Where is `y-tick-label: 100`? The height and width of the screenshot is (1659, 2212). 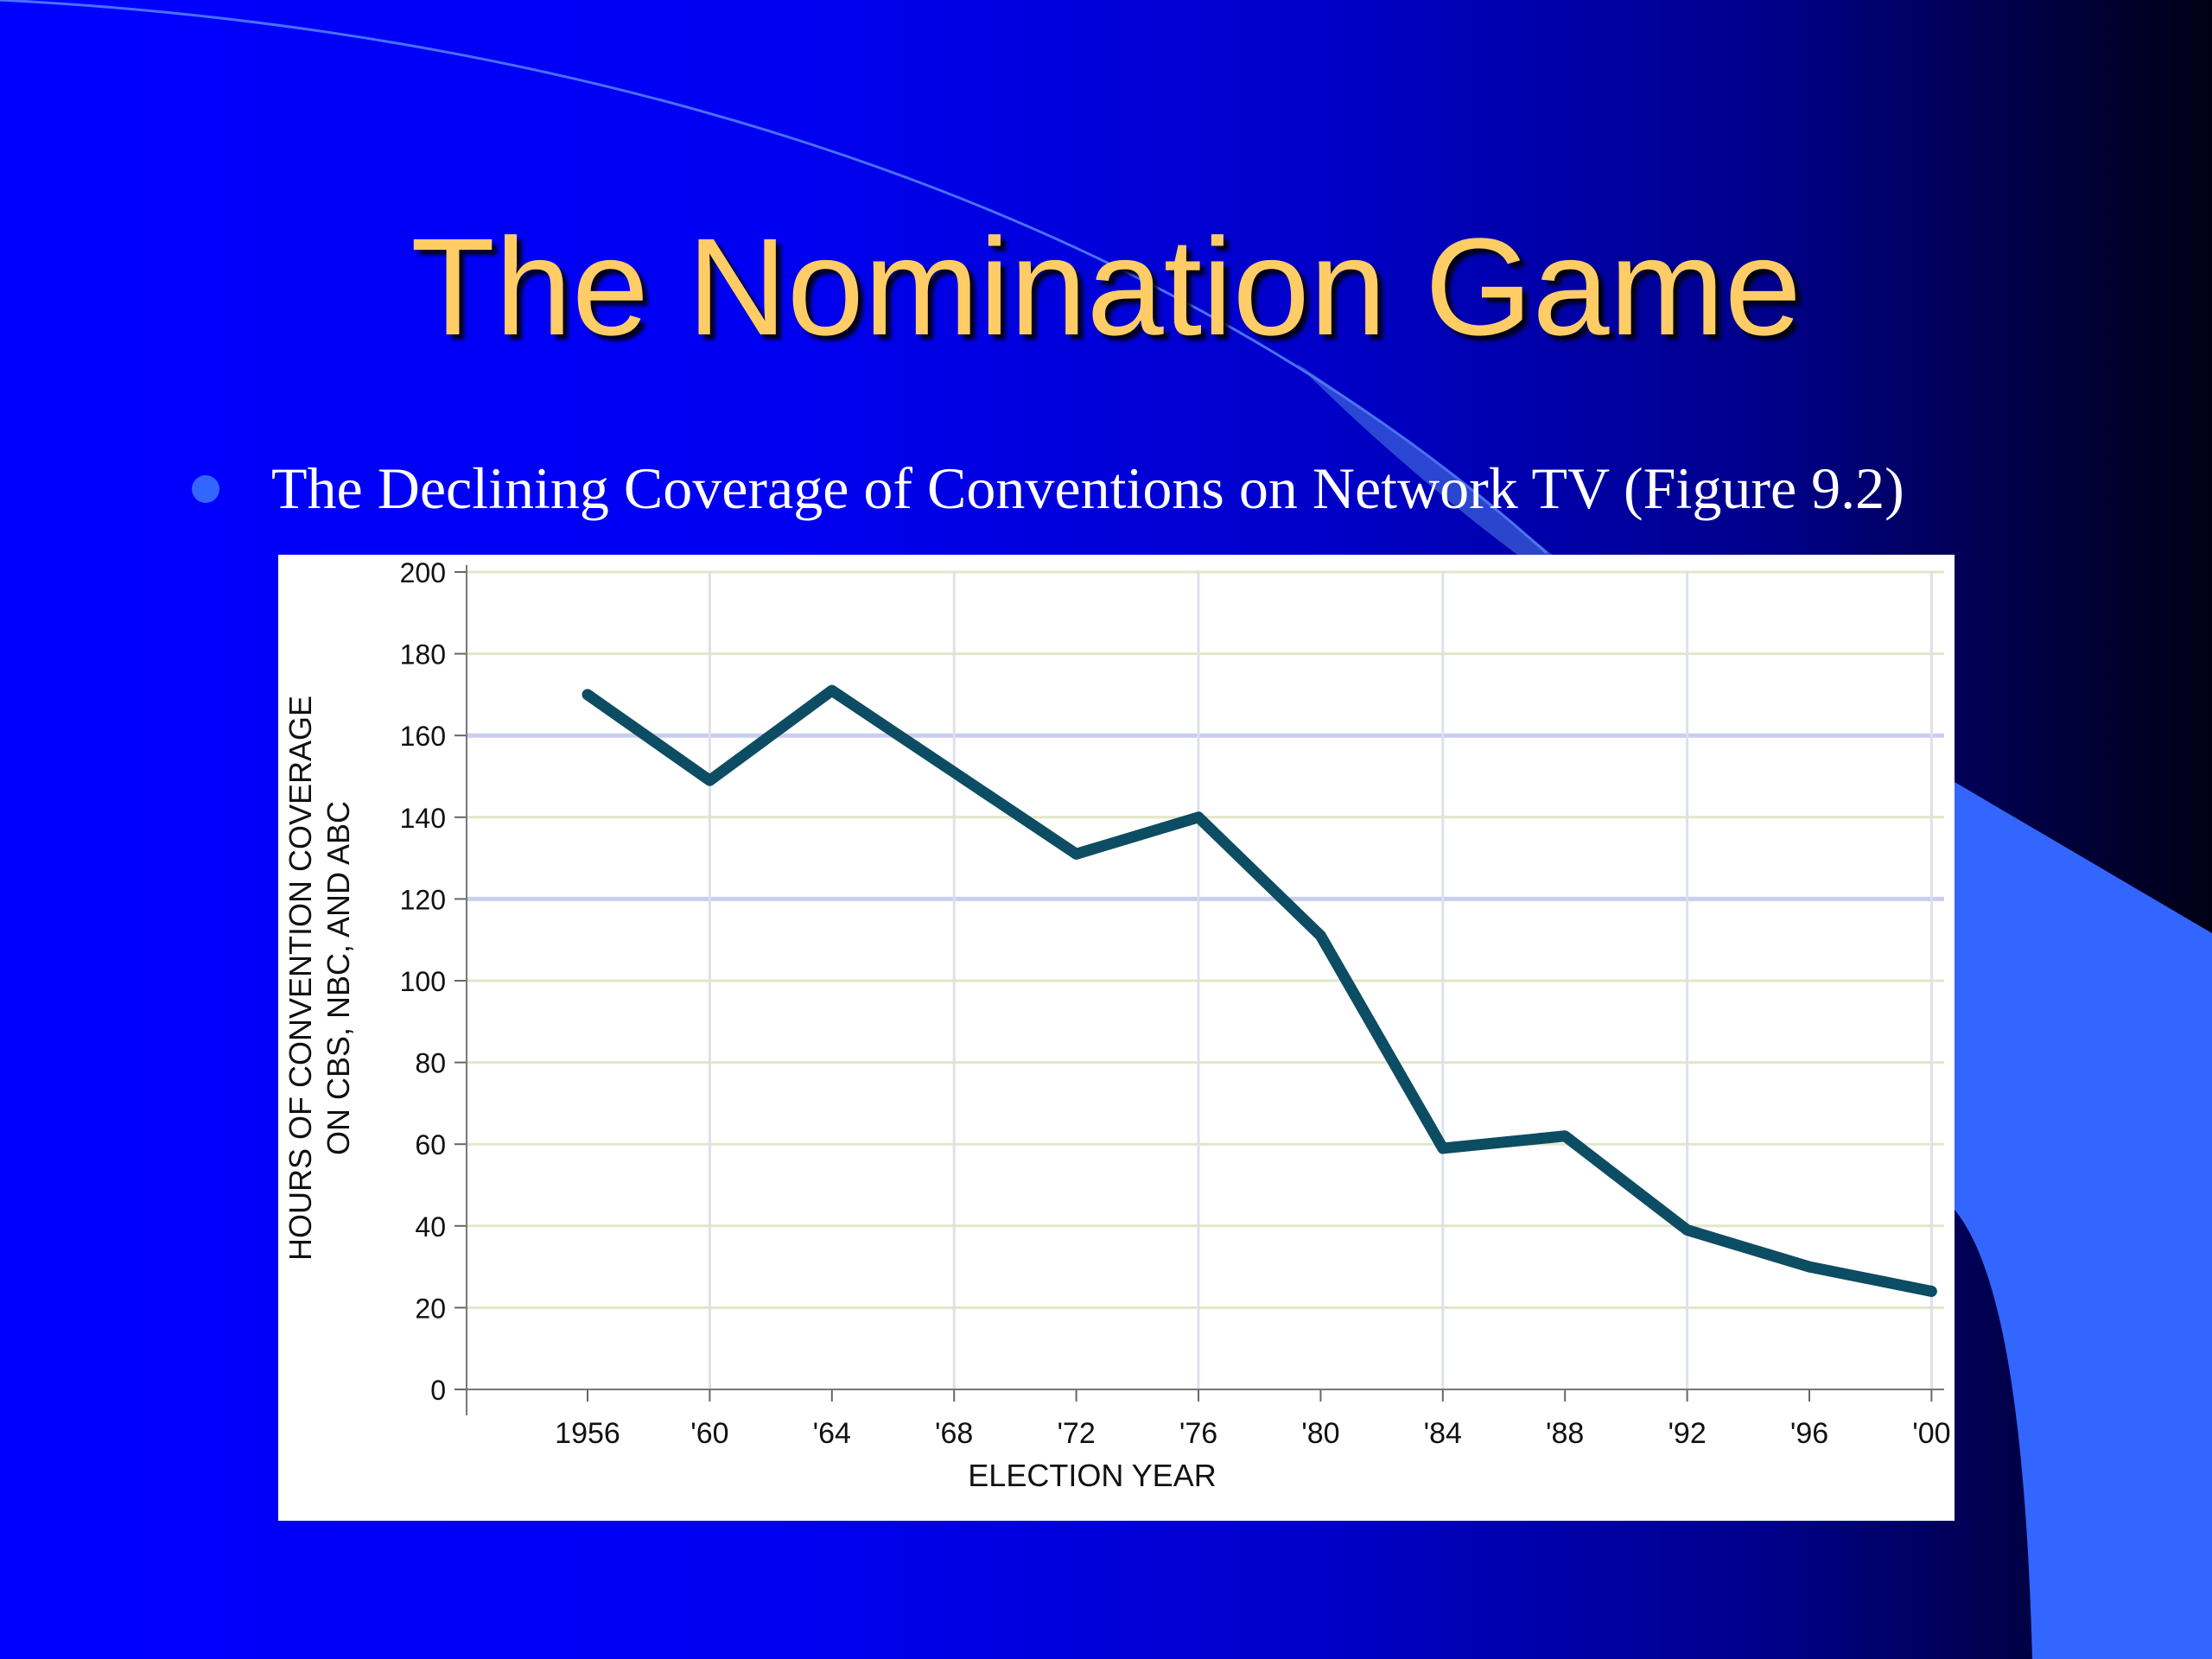 y-tick-label: 100 is located at coordinates (423, 982).